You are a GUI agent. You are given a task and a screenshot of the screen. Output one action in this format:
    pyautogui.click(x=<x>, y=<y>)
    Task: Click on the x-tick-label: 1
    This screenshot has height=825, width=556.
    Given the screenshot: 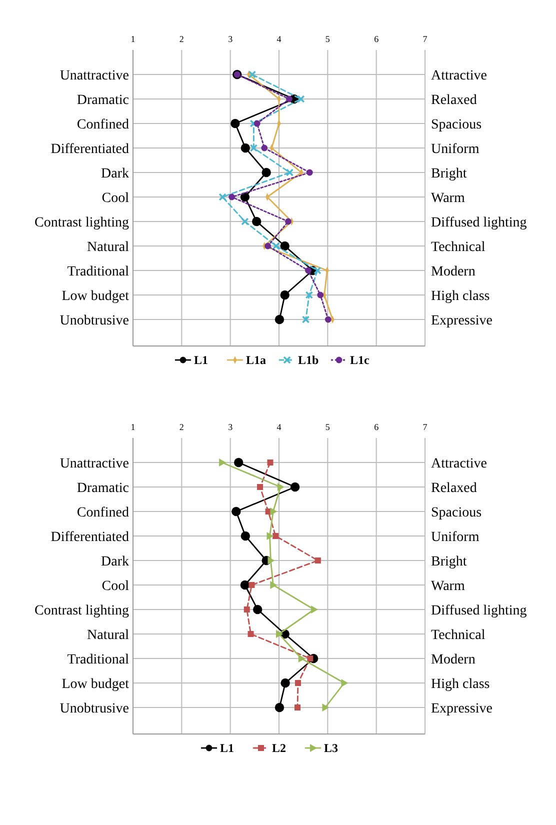 What is the action you would take?
    pyautogui.click(x=133, y=427)
    